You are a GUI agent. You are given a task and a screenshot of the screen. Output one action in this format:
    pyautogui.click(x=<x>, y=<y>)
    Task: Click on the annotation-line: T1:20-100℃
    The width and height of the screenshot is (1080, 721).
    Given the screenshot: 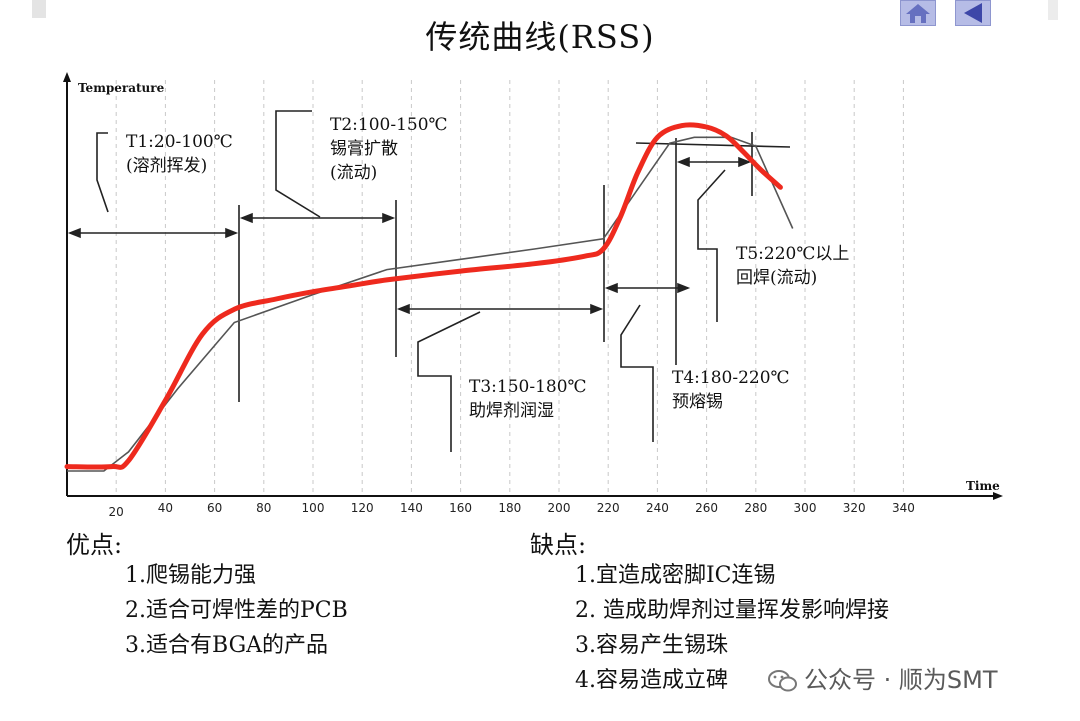 What is the action you would take?
    pyautogui.click(x=179, y=142)
    